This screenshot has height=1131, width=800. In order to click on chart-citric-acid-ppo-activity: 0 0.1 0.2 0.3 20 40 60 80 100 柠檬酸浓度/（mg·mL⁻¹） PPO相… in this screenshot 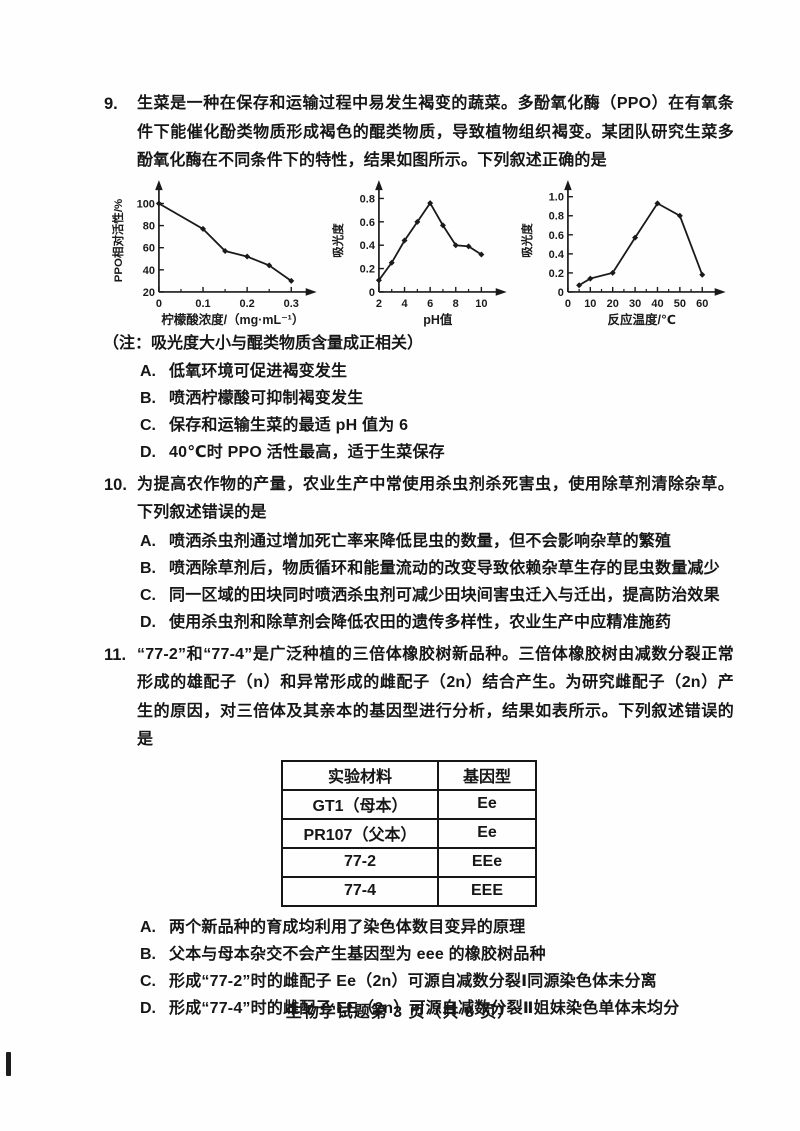, I will do `click(214, 252)`.